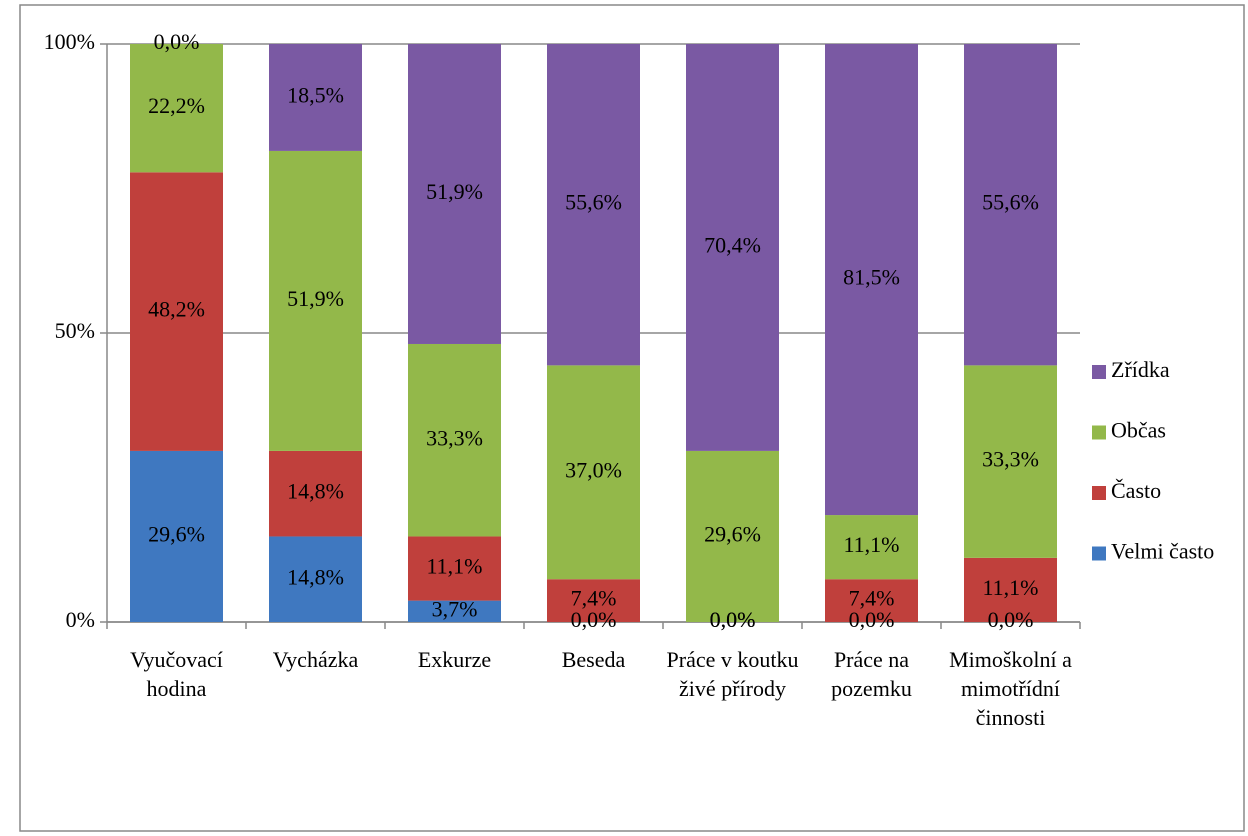 This screenshot has height=836, width=1248. What do you see at coordinates (1140, 369) in the screenshot?
I see `legend-label: Zřídka` at bounding box center [1140, 369].